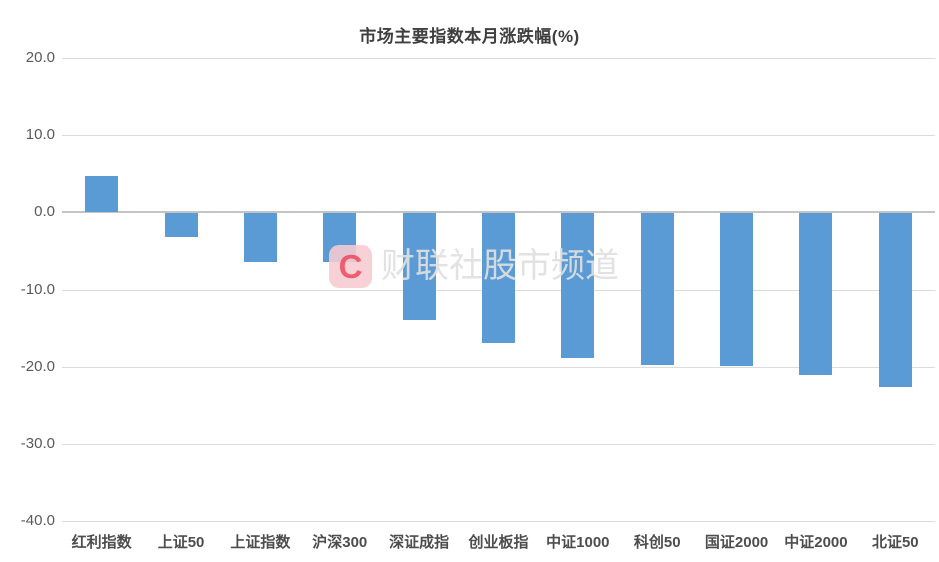  What do you see at coordinates (498, 212) in the screenshot?
I see `zero-axis-line` at bounding box center [498, 212].